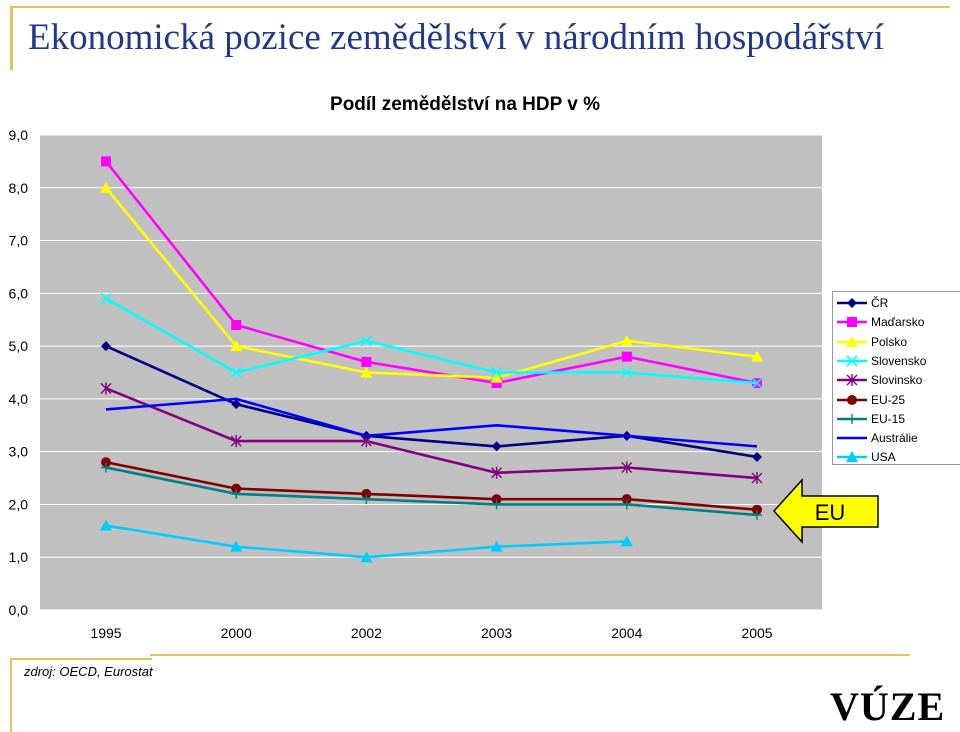 The width and height of the screenshot is (960, 732). Describe the element at coordinates (236, 633) in the screenshot. I see `x-tick-label: 2000` at that location.